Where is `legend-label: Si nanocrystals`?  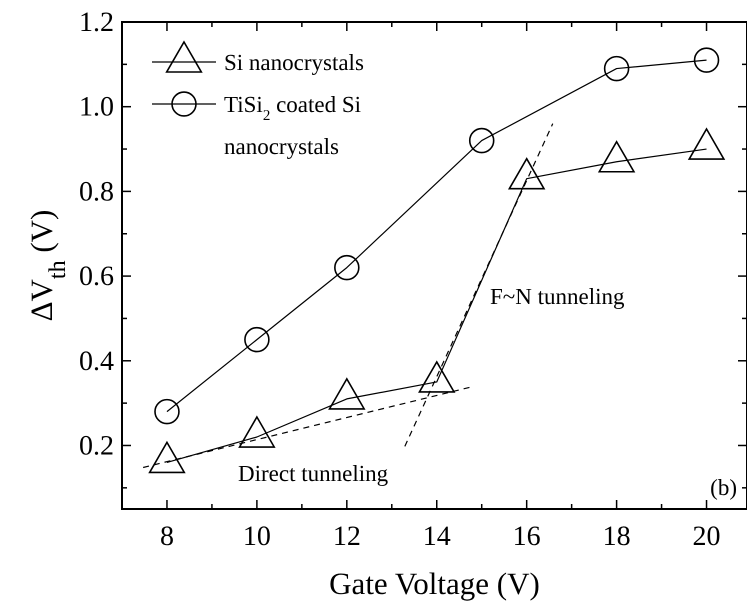
legend-label: Si nanocrystals is located at coordinates (294, 62).